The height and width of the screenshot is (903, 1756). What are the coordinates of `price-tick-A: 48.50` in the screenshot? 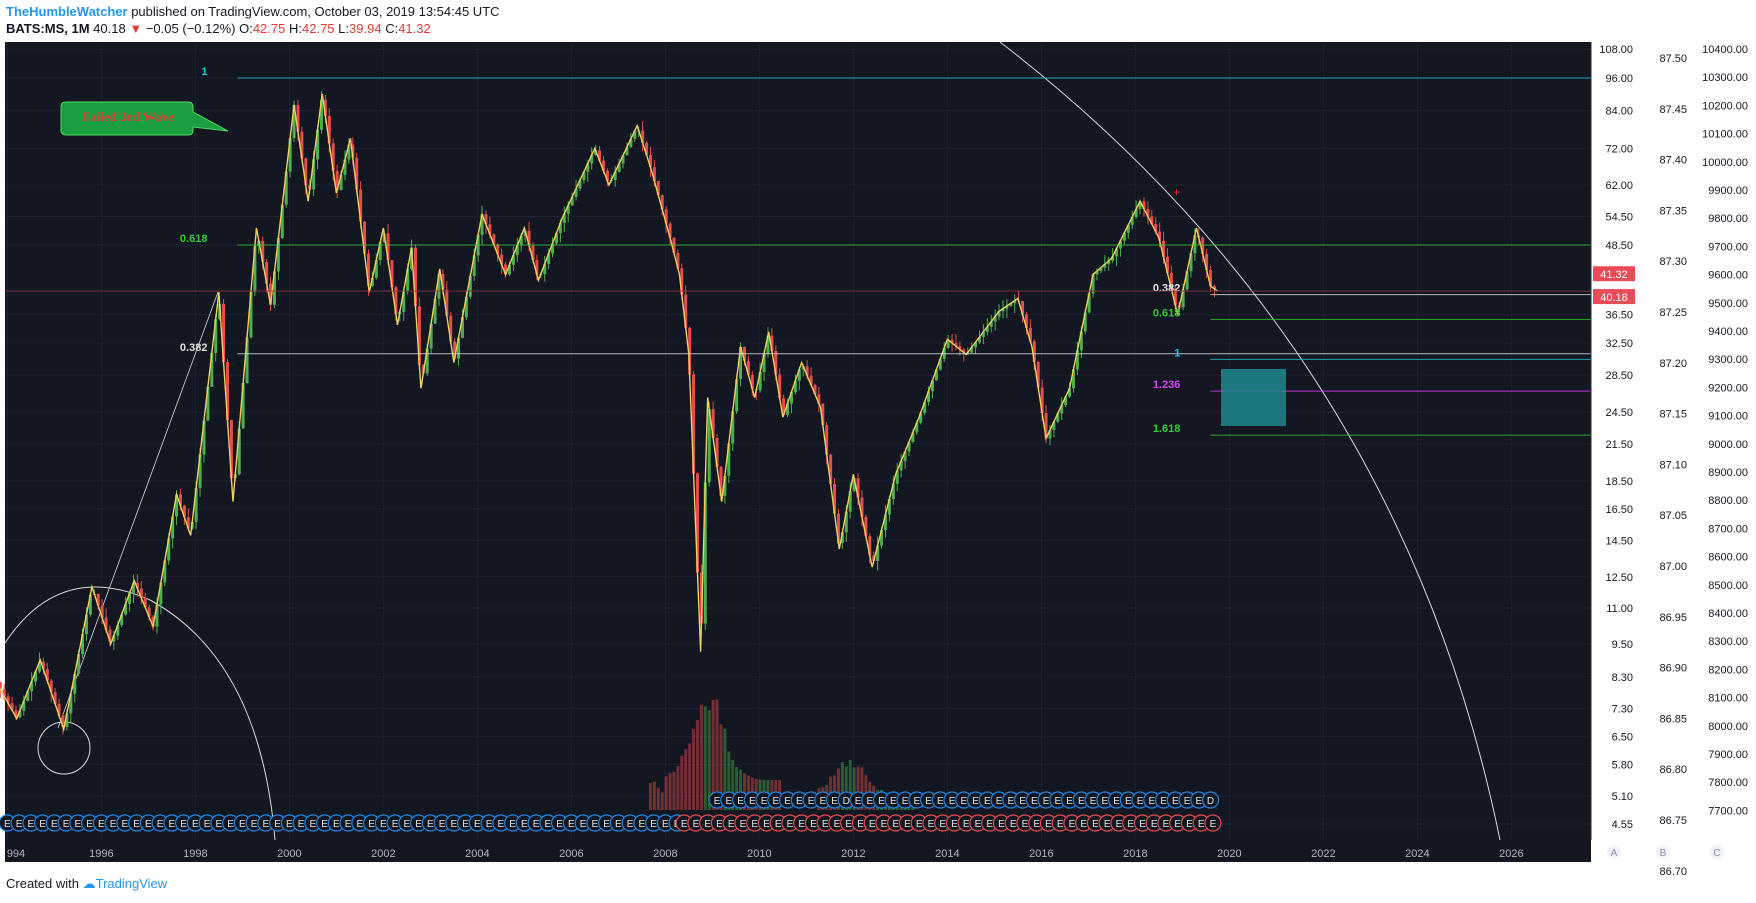 It's located at (1619, 246).